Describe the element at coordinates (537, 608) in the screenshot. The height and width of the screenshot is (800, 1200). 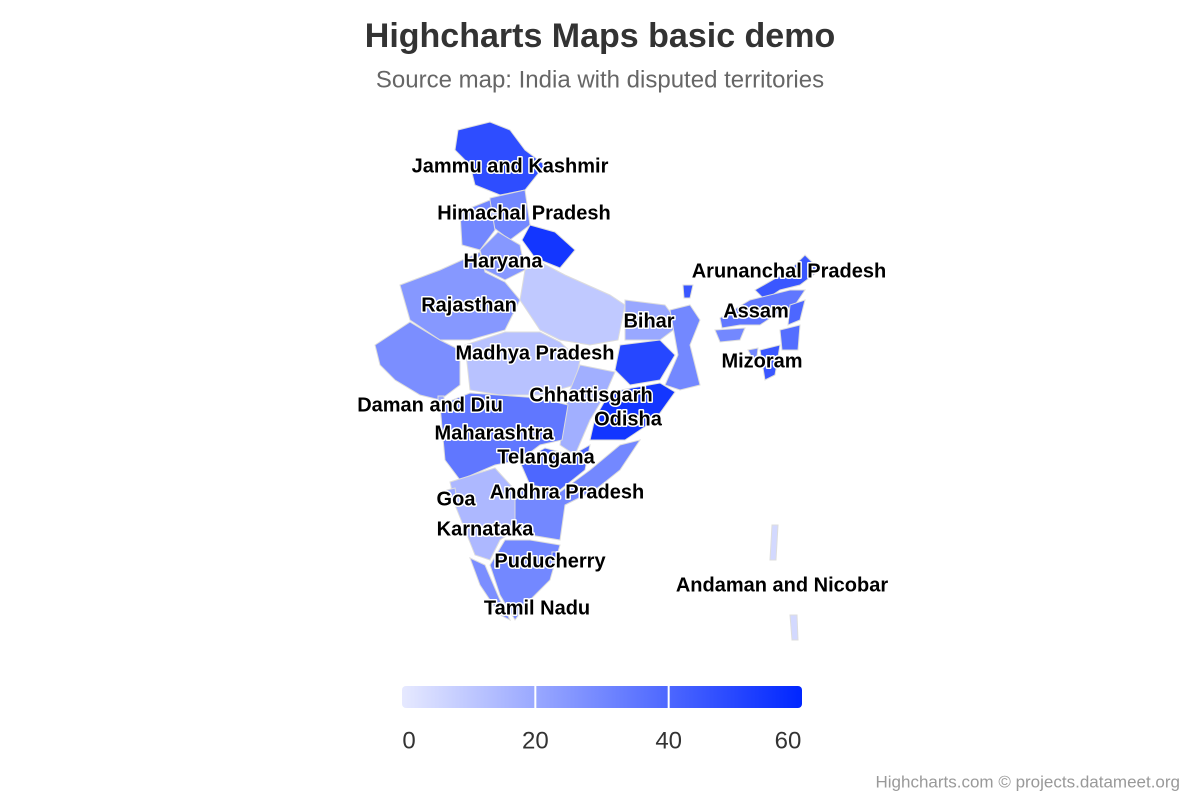
I see `region-label: Tamil Nadu` at that location.